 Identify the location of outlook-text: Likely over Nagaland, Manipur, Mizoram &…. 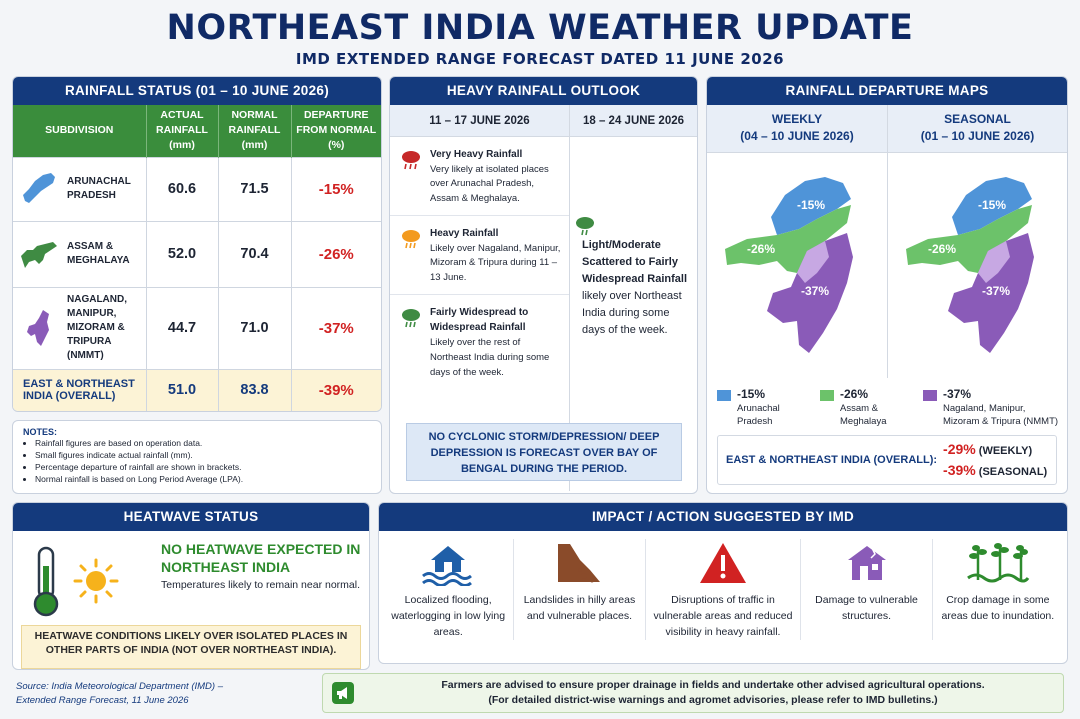
(495, 263).